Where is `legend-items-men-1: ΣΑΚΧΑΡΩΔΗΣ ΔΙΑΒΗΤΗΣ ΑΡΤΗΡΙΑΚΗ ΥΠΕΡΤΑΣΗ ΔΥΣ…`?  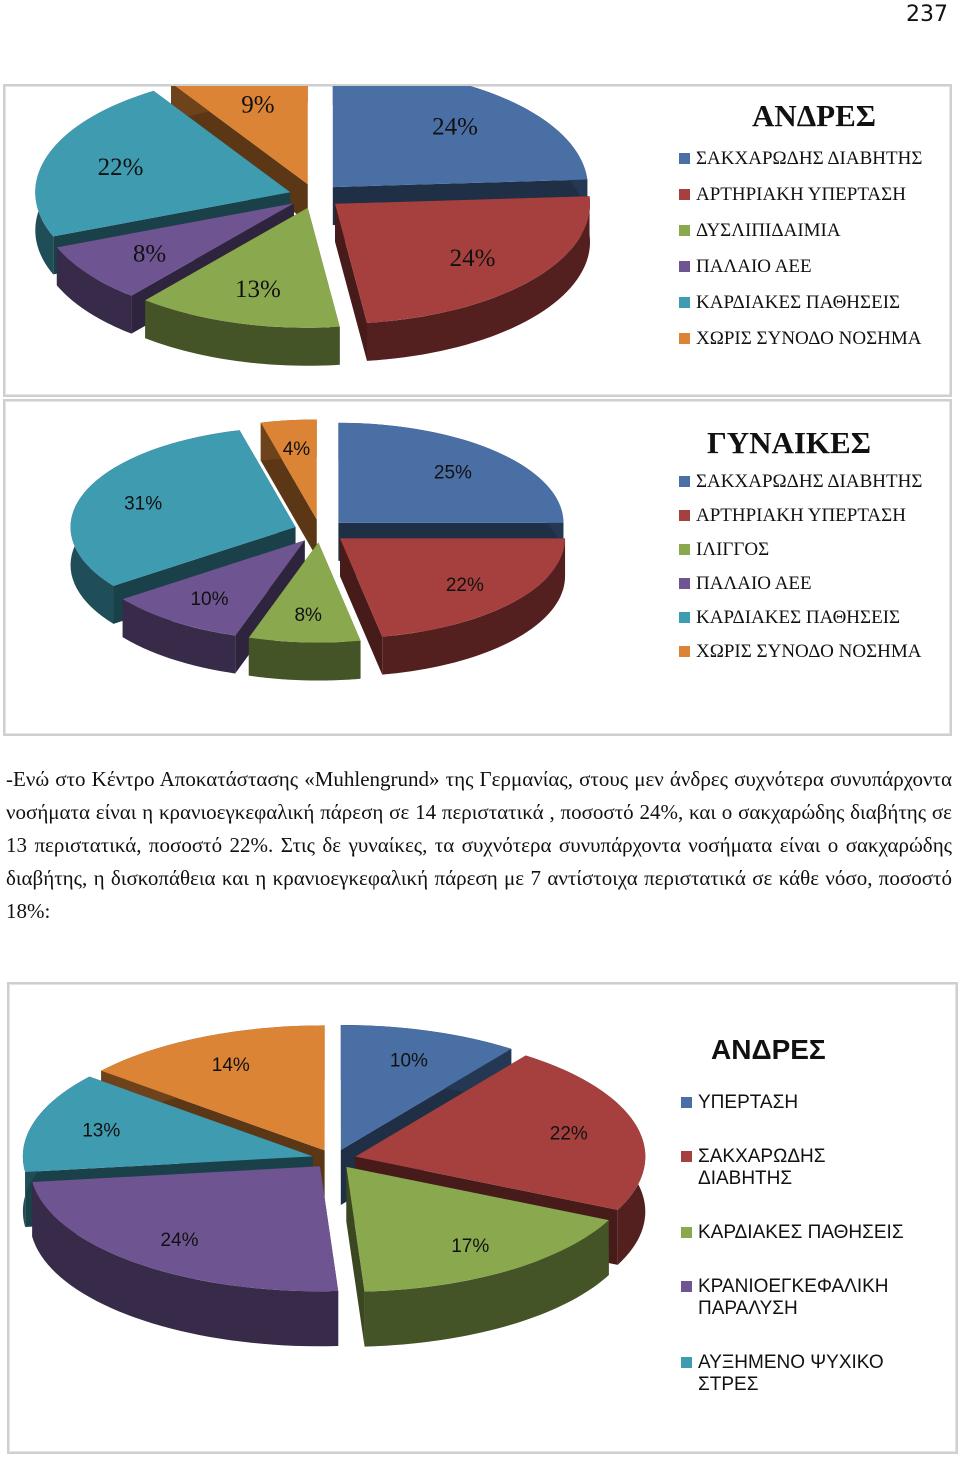
legend-items-men-1: ΣΑΚΧΑΡΩΔΗΣ ΔΙΑΒΗΤΗΣ ΑΡΤΗΡΙΑΚΗ ΥΠΕΡΤΑΣΗ ΔΥΣ… is located at coordinates (814, 249).